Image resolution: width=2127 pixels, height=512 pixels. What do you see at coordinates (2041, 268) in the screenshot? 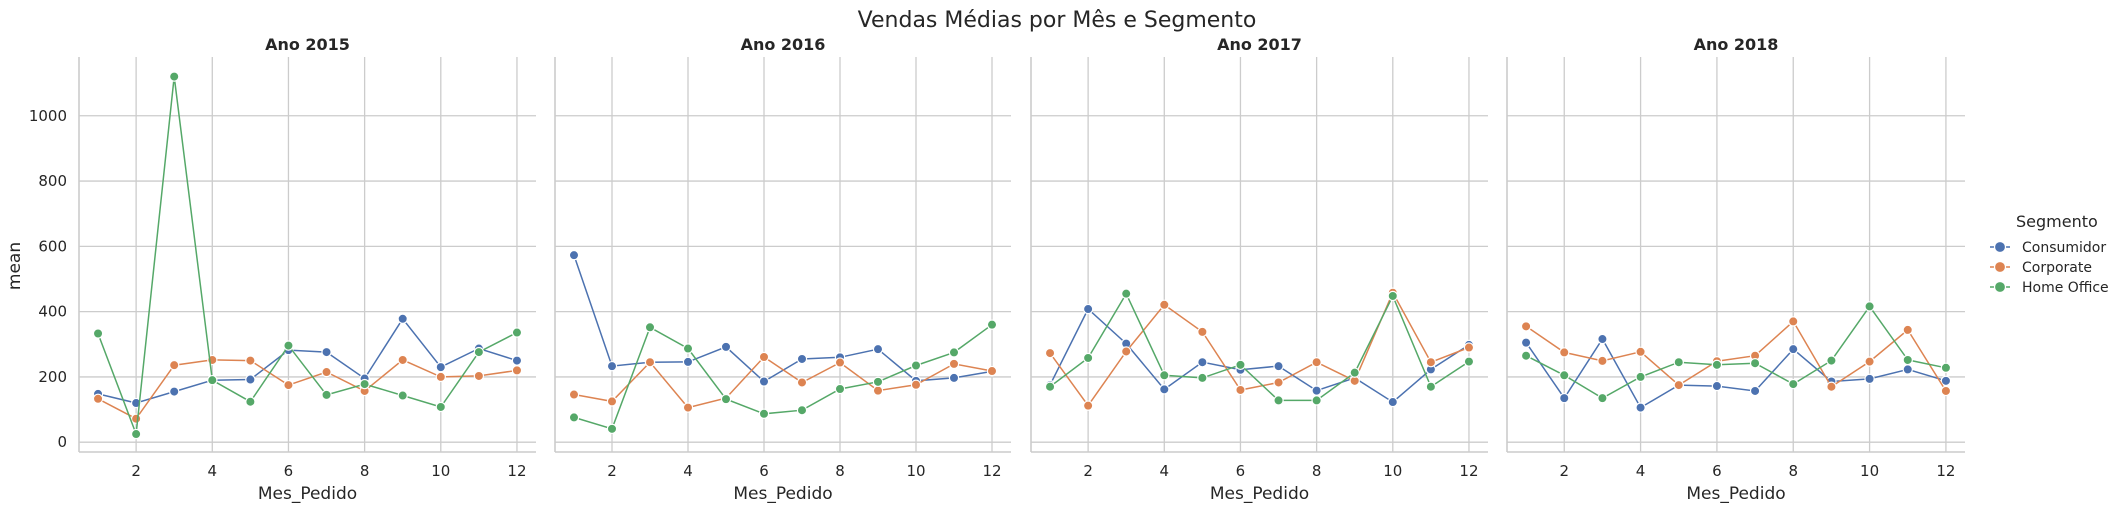
I see `legend-entry-corporate: Corporate` at bounding box center [2041, 268].